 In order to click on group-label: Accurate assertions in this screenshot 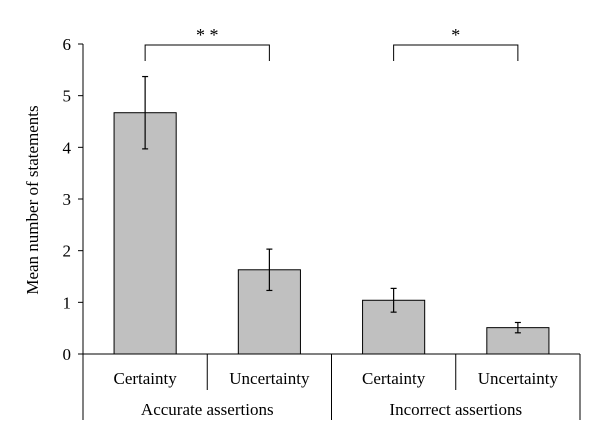, I will do `click(207, 409)`.